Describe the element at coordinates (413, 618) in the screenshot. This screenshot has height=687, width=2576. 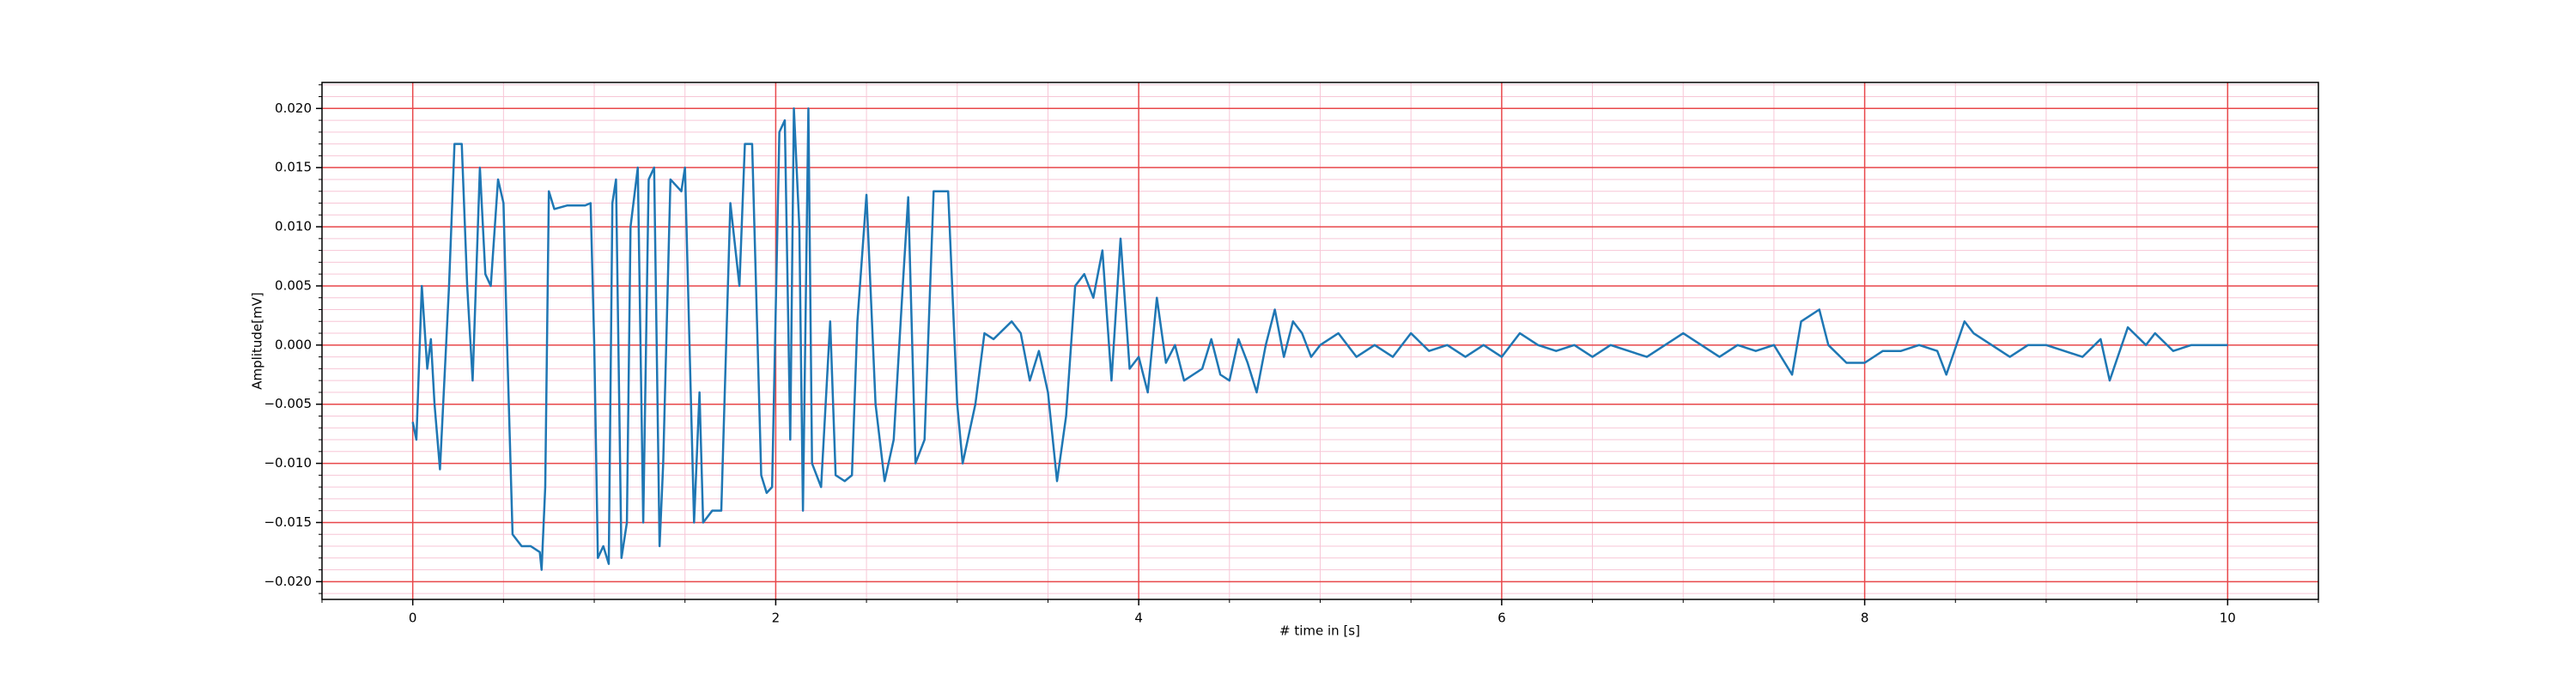
I see `x-tick-label: 0` at that location.